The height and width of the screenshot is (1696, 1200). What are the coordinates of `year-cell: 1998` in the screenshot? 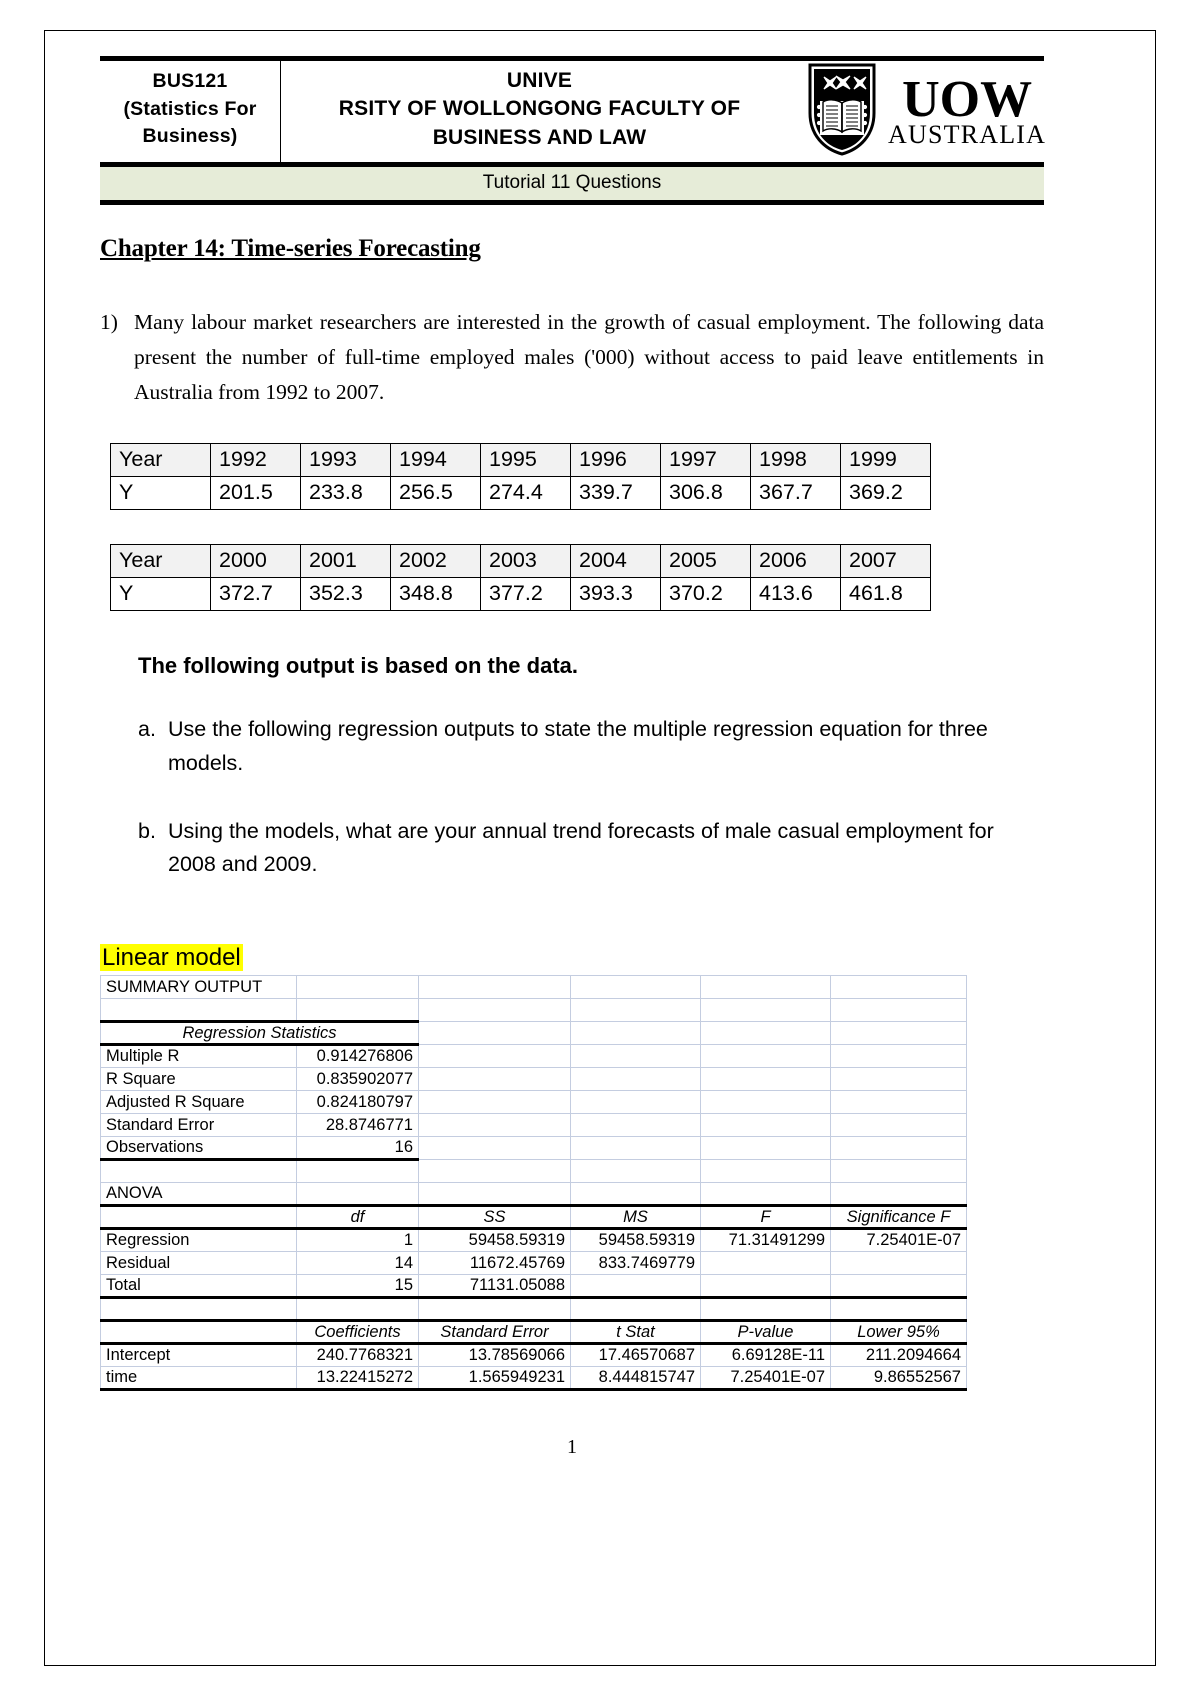 It's located at (795, 460).